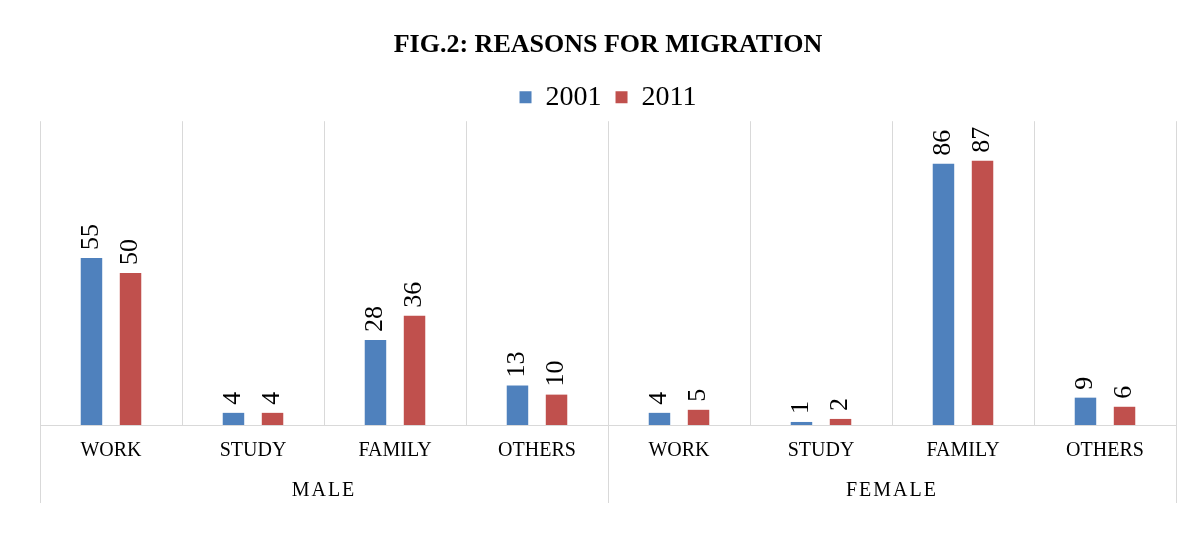 The height and width of the screenshot is (557, 1198). What do you see at coordinates (573, 95) in the screenshot?
I see `legend-label: 2001` at bounding box center [573, 95].